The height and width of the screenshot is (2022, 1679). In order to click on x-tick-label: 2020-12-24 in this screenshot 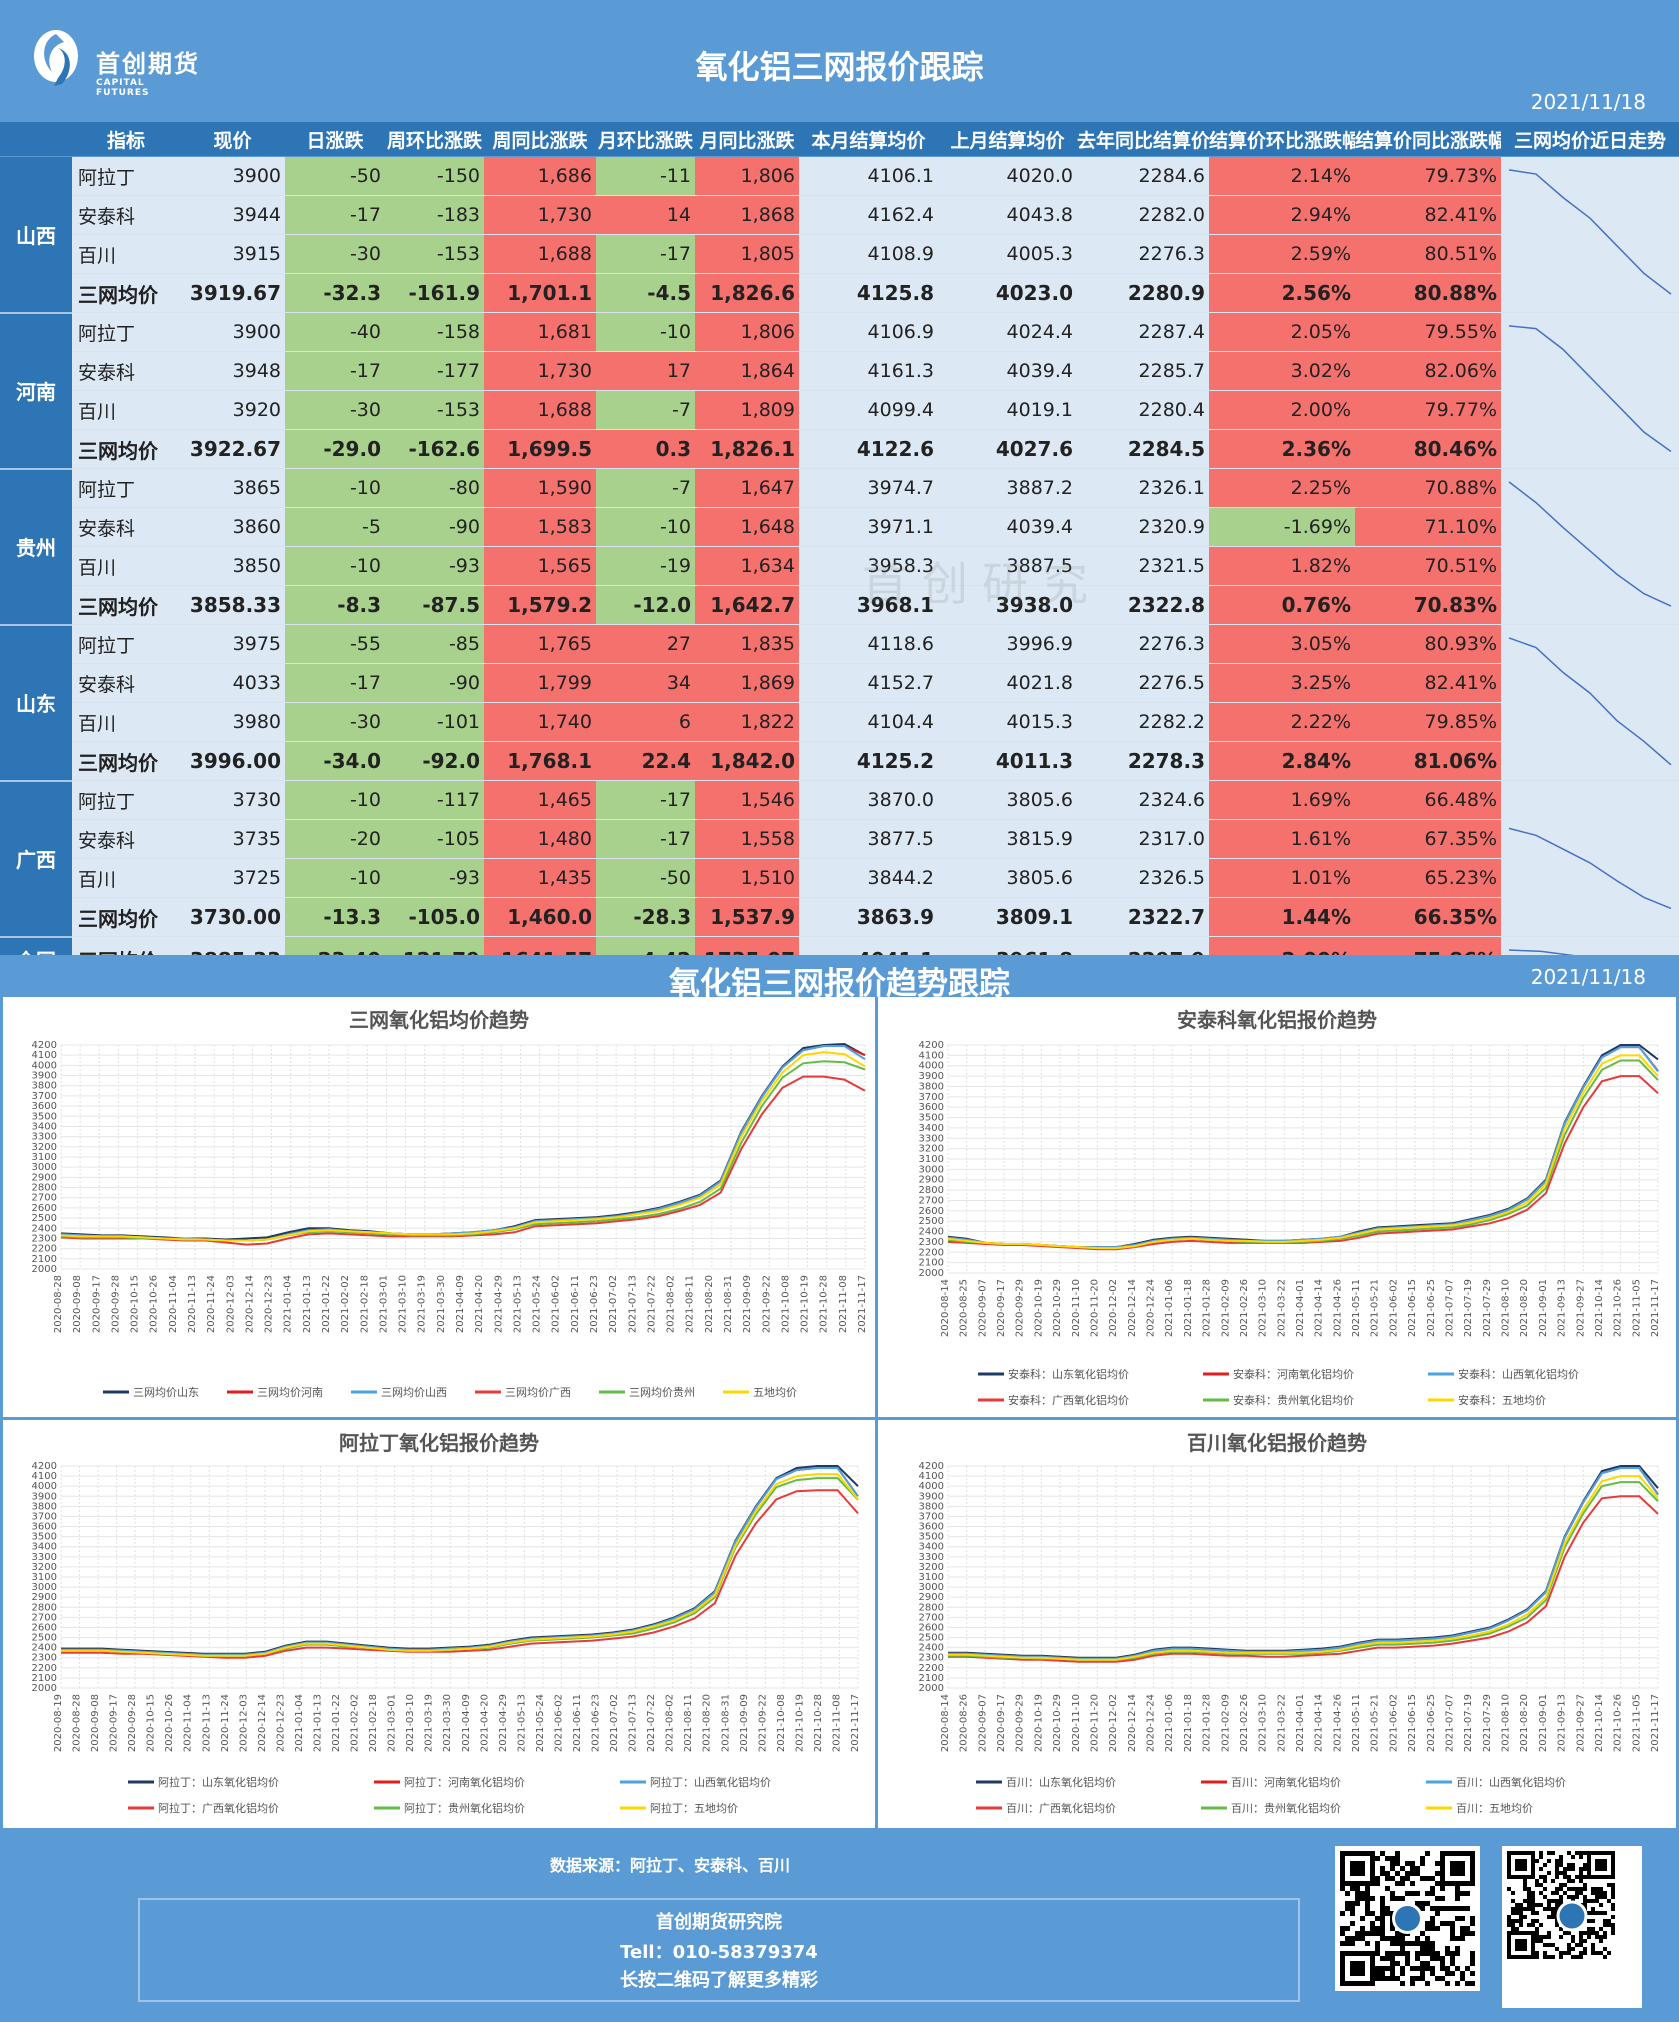, I will do `click(1151, 1308)`.